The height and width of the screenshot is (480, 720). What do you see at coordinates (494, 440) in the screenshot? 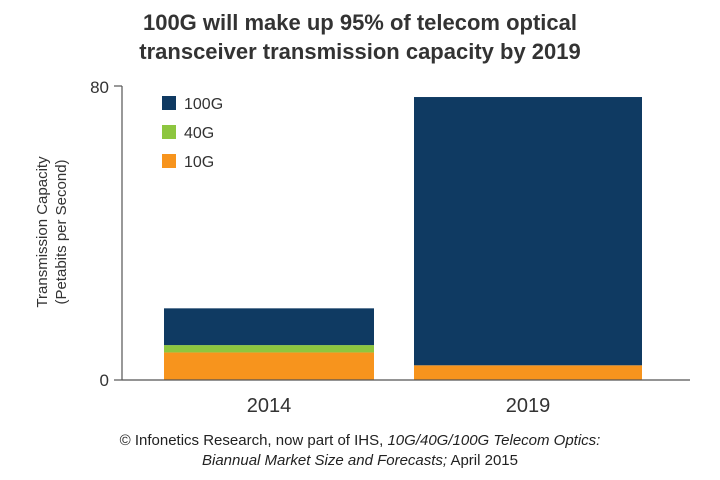
I see `source-title-part-1: 10G/40G/100G Telecom Optics:` at bounding box center [494, 440].